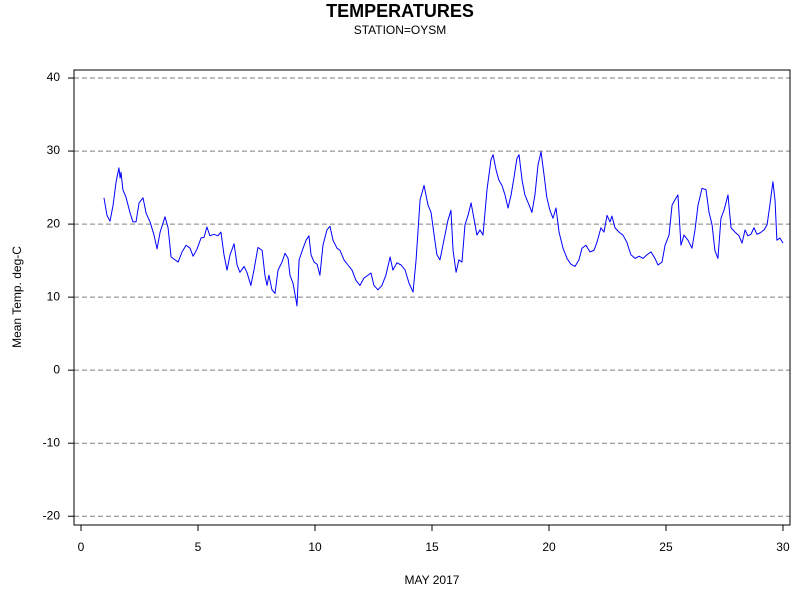 Image resolution: width=800 pixels, height=600 pixels. What do you see at coordinates (52, 515) in the screenshot?
I see `y-tick-label: -20` at bounding box center [52, 515].